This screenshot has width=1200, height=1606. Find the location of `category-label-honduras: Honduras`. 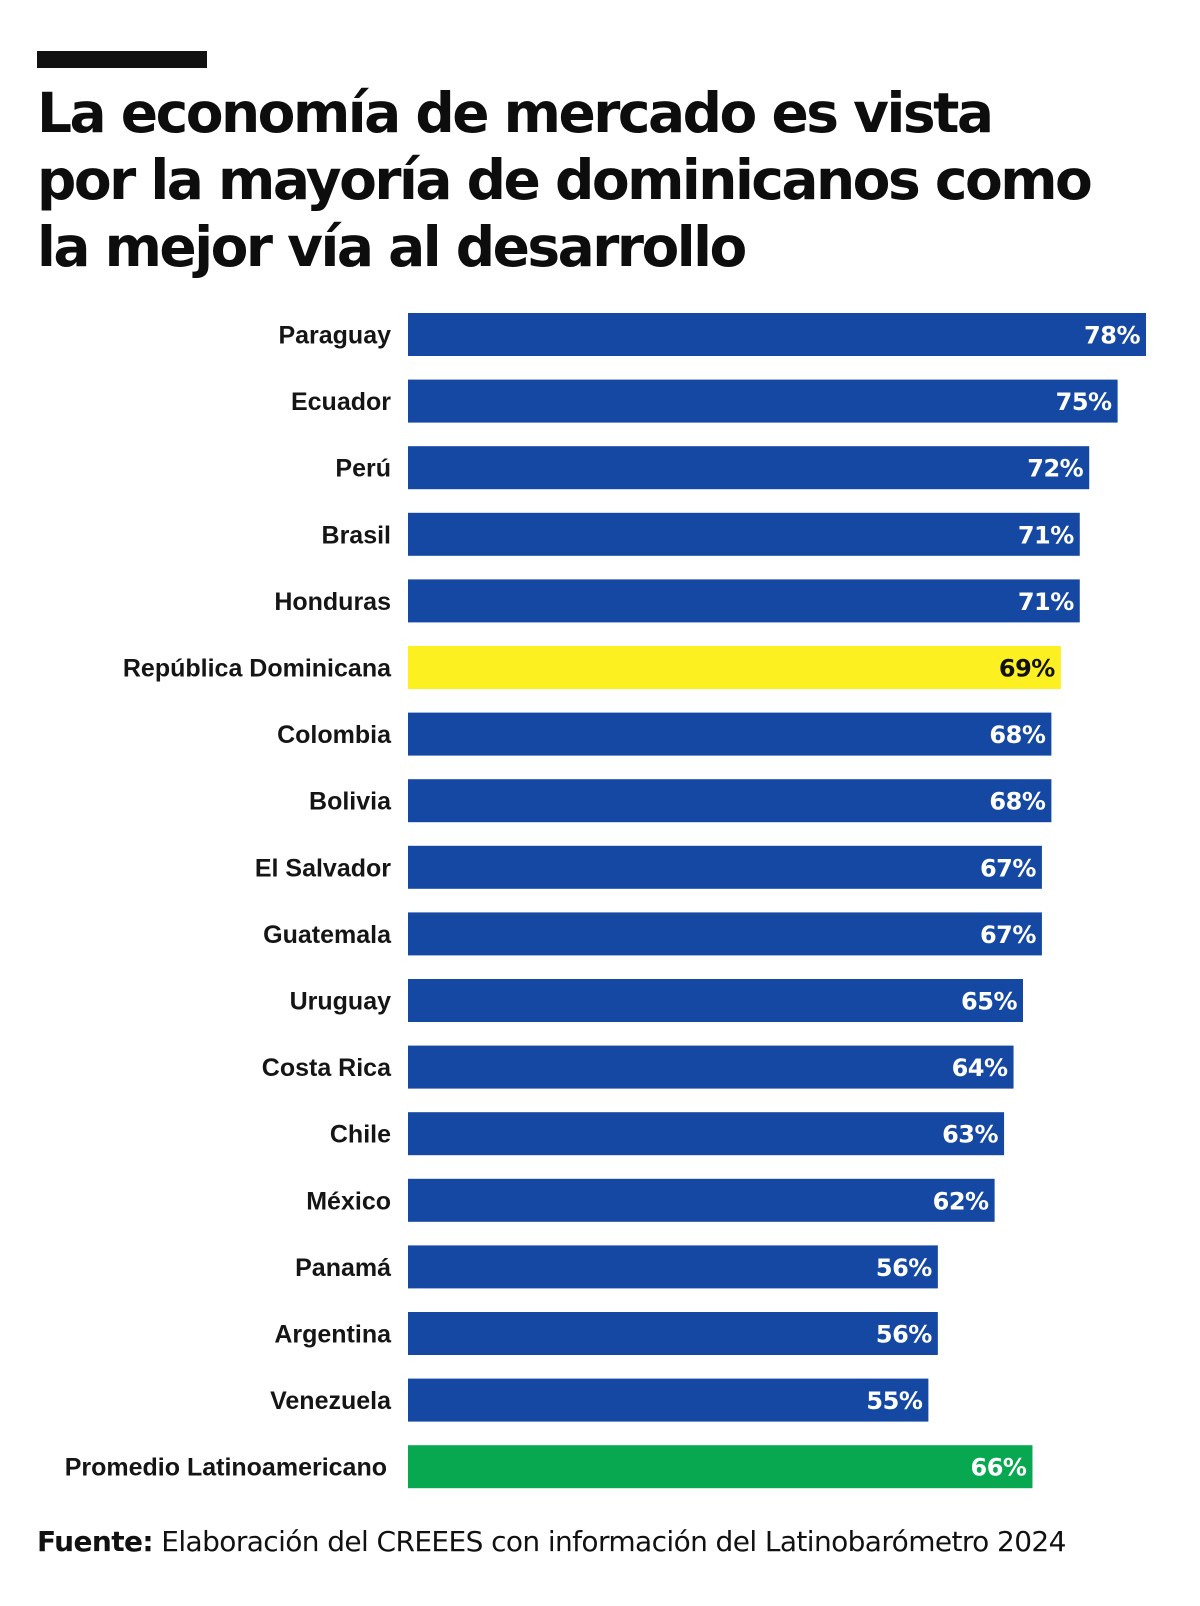

category-label-honduras: Honduras is located at coordinates (332, 602).